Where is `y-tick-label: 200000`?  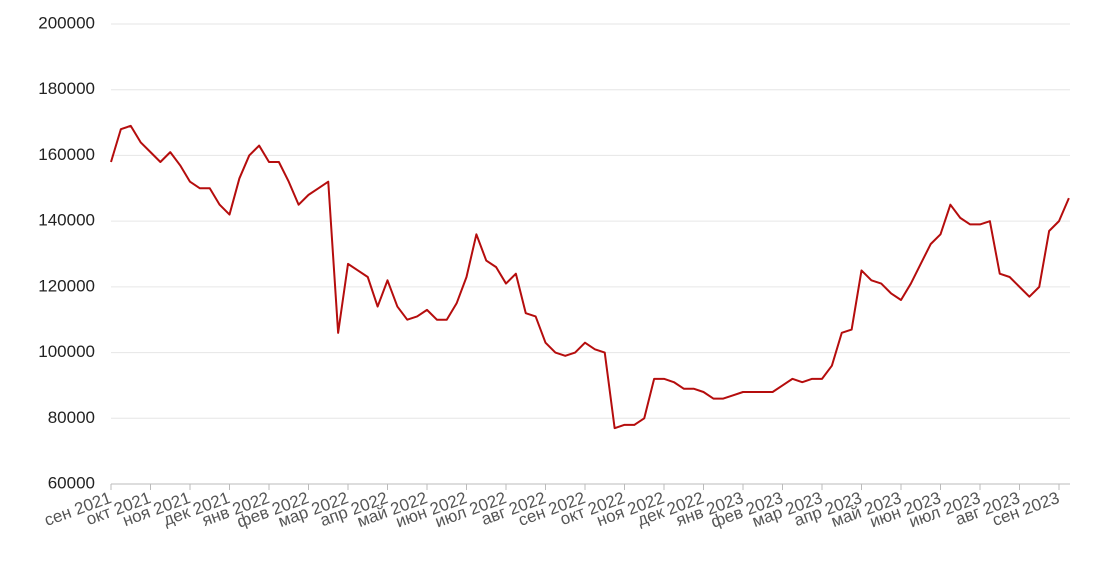
y-tick-label: 200000 is located at coordinates (66, 22).